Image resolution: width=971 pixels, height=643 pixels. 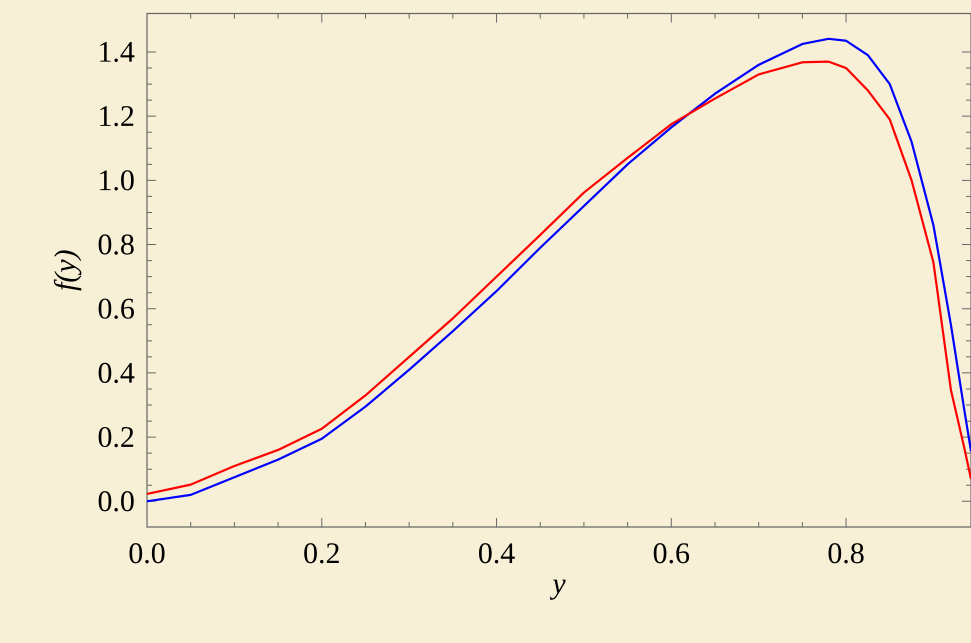 I want to click on y-tick-label: 1.0, so click(x=117, y=180).